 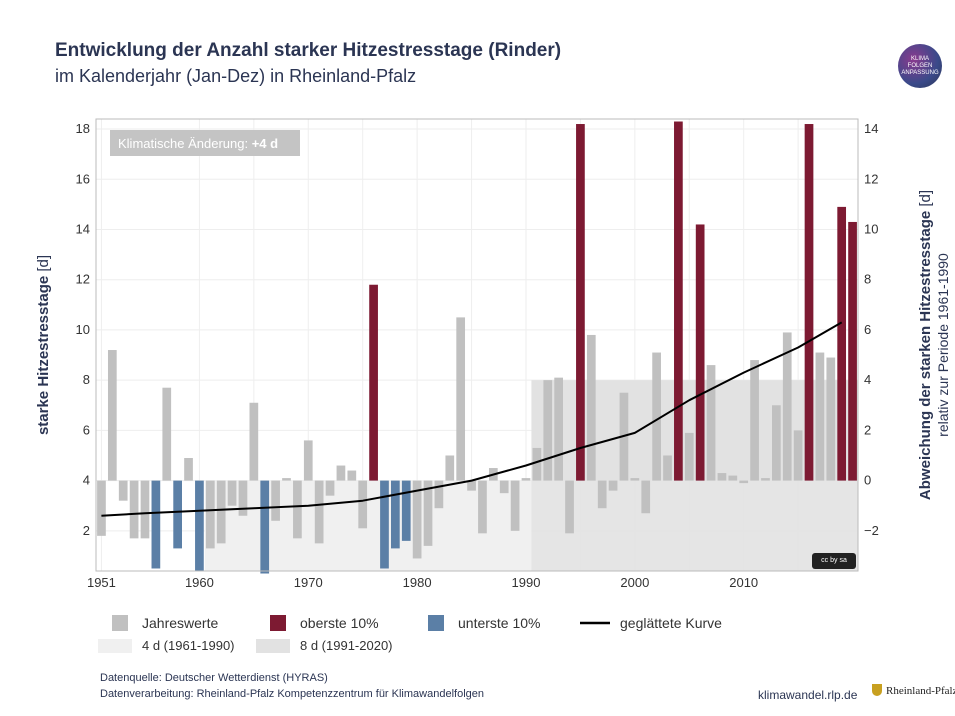 I want to click on y-axis-label-left-unit: [d], so click(x=43, y=263).